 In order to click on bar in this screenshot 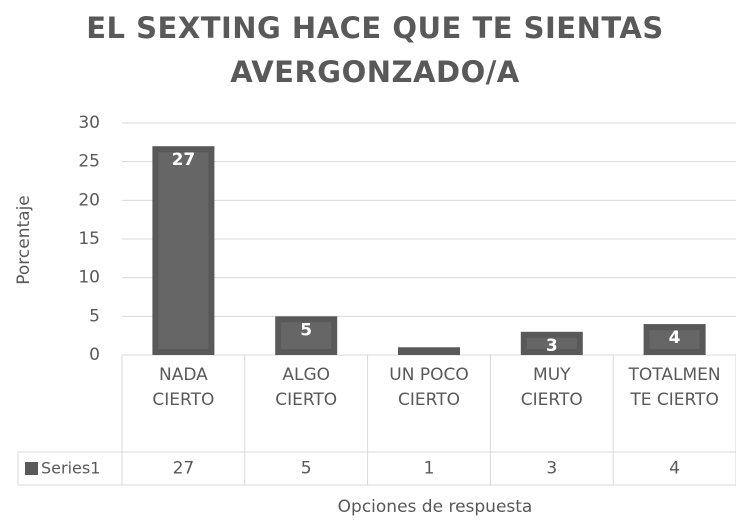, I will do `click(429, 351)`.